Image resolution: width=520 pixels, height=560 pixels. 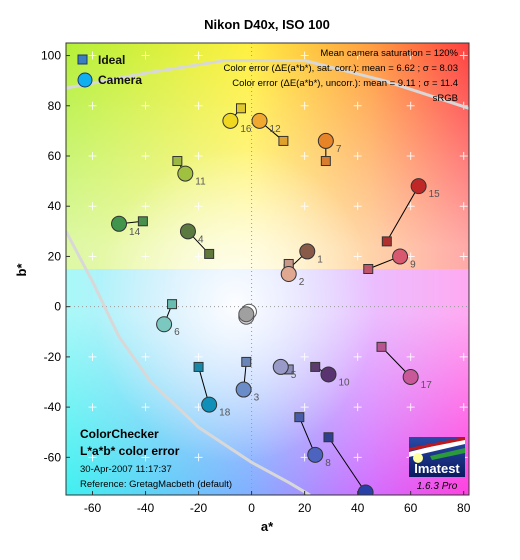 I want to click on y-tick-label: 40, so click(x=55, y=206).